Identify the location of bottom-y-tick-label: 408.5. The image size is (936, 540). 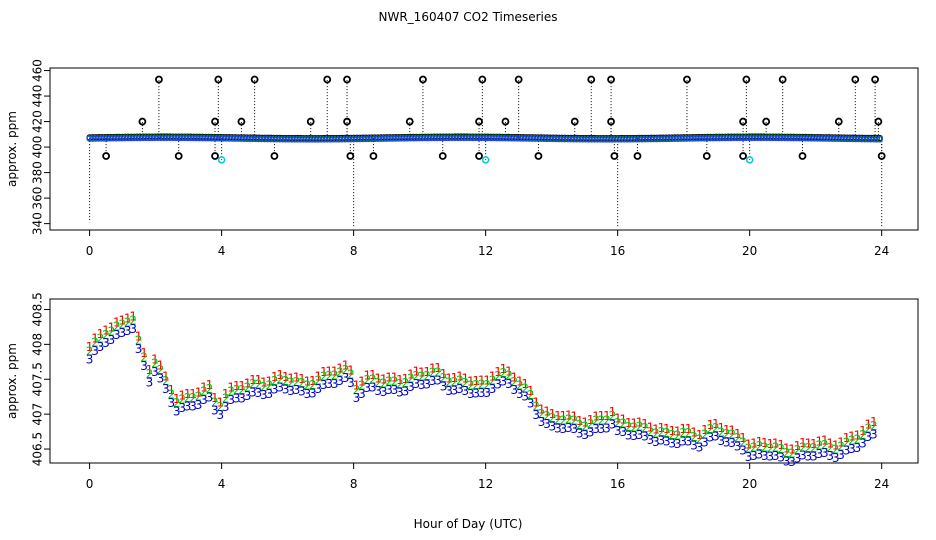
(38, 309).